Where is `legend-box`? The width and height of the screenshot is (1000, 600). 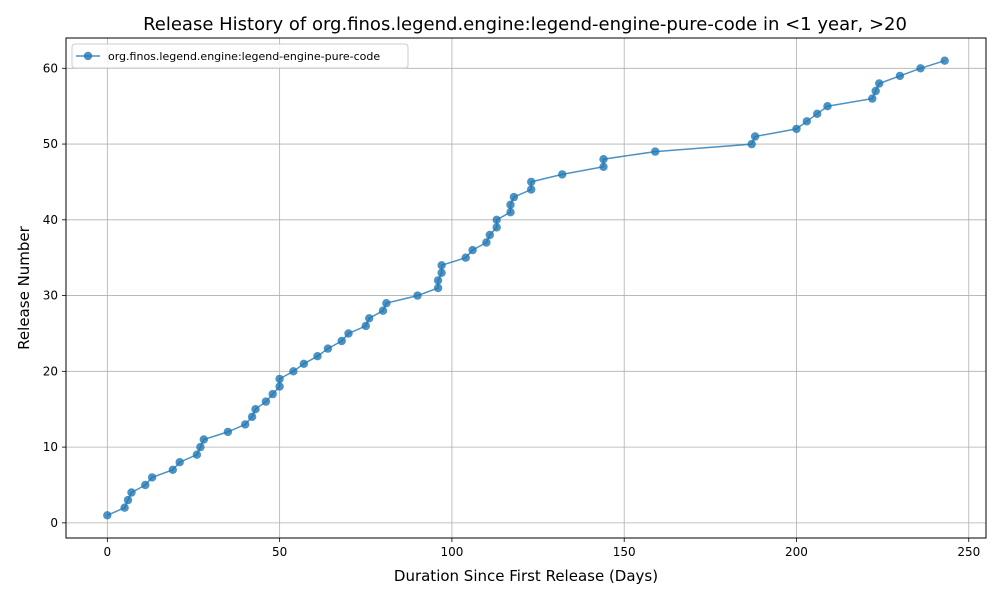 legend-box is located at coordinates (240, 56).